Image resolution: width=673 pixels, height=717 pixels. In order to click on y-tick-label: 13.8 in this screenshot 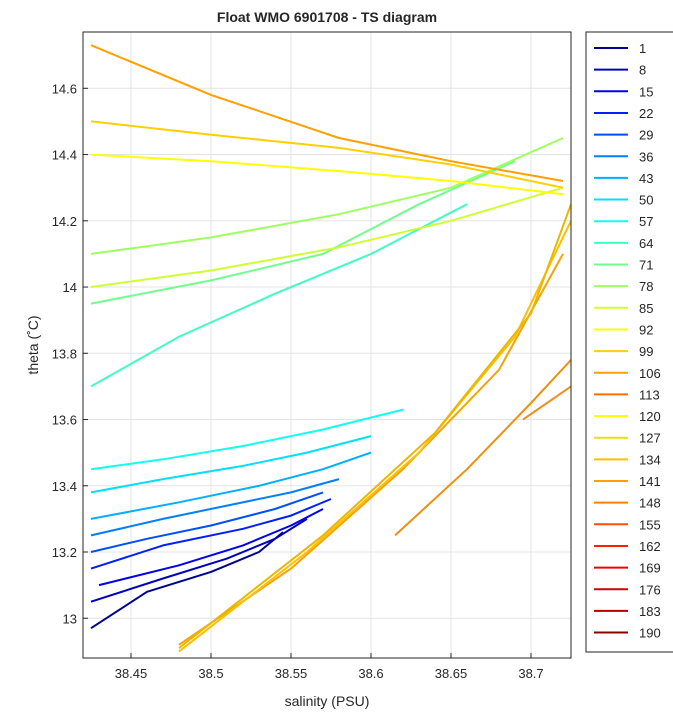, I will do `click(64, 353)`.